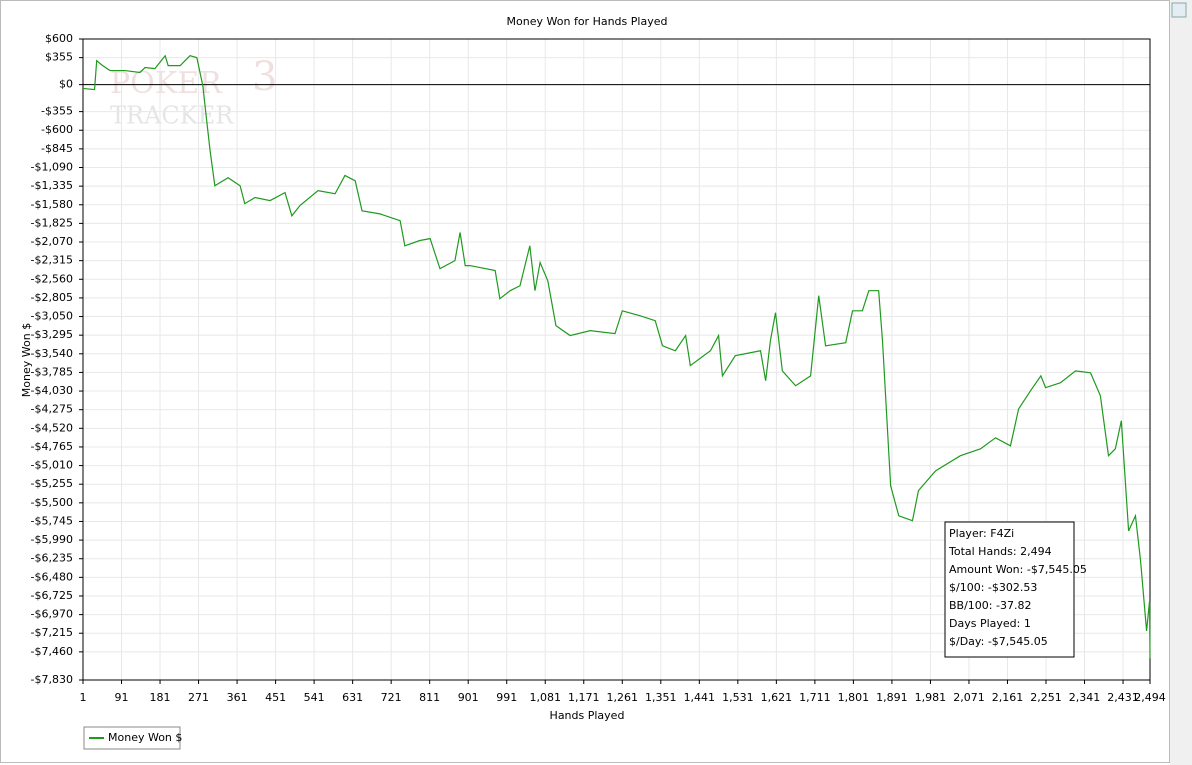 This screenshot has height=765, width=1192. I want to click on x-tick-label: 1,981, so click(931, 697).